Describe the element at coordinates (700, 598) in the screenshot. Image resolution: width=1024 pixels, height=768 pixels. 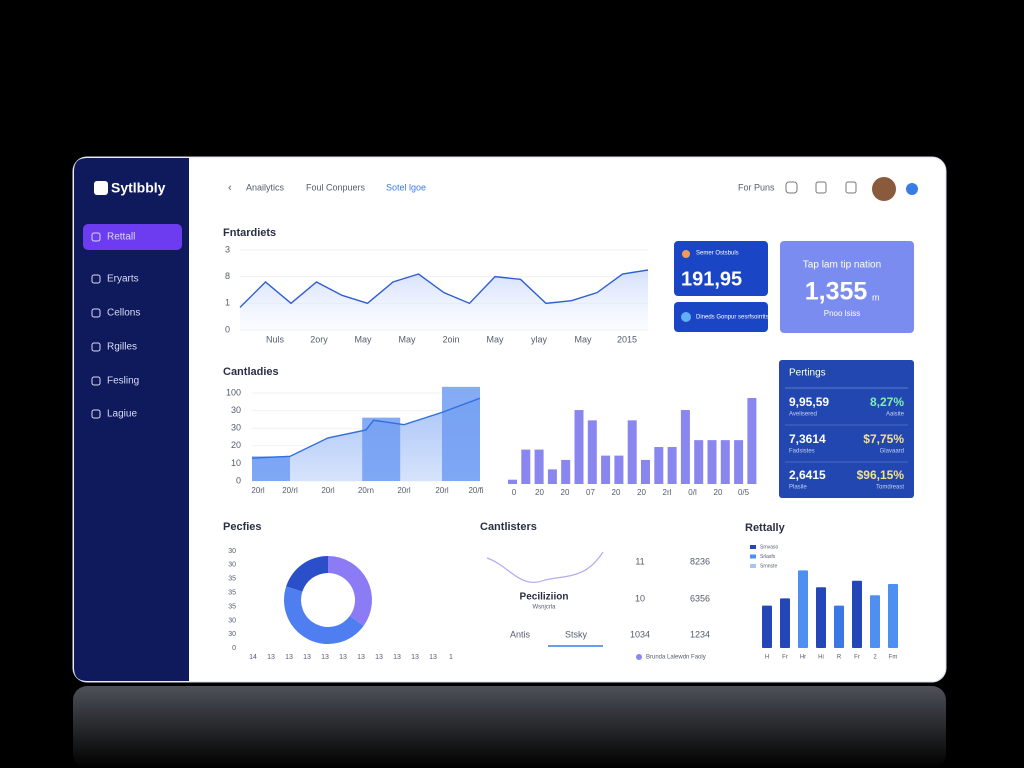
I see `table-cell: 6356` at that location.